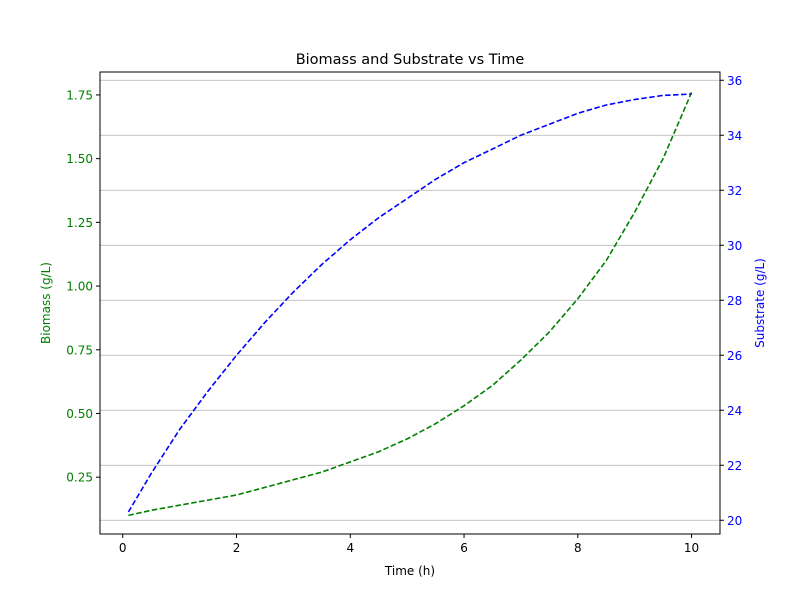 This screenshot has width=800, height=600. What do you see at coordinates (734, 81) in the screenshot?
I see `right-tick-label-8: 36` at bounding box center [734, 81].